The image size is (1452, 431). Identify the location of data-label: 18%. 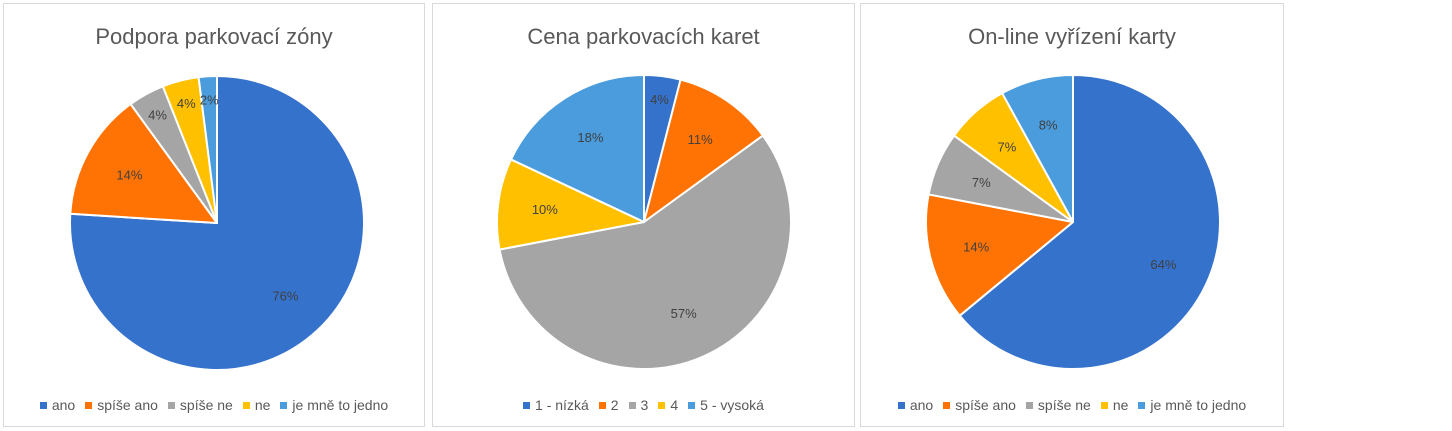
(590, 137).